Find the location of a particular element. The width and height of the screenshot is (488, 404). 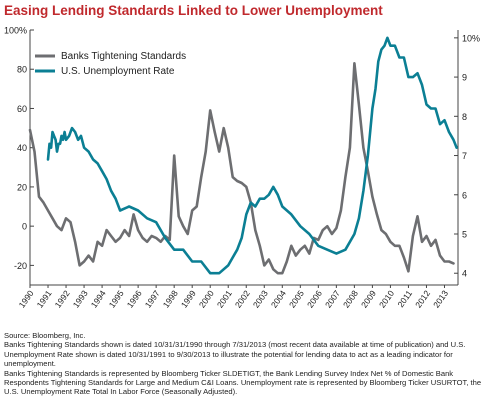

x-tick-label: 2003 is located at coordinates (260, 298).